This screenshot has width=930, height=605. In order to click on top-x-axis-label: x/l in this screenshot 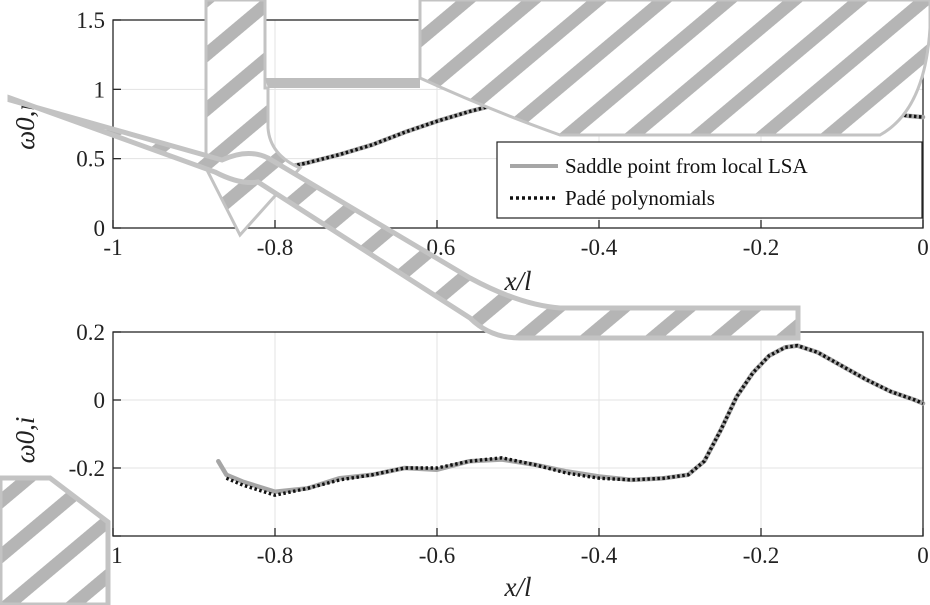, I will do `click(518, 281)`.